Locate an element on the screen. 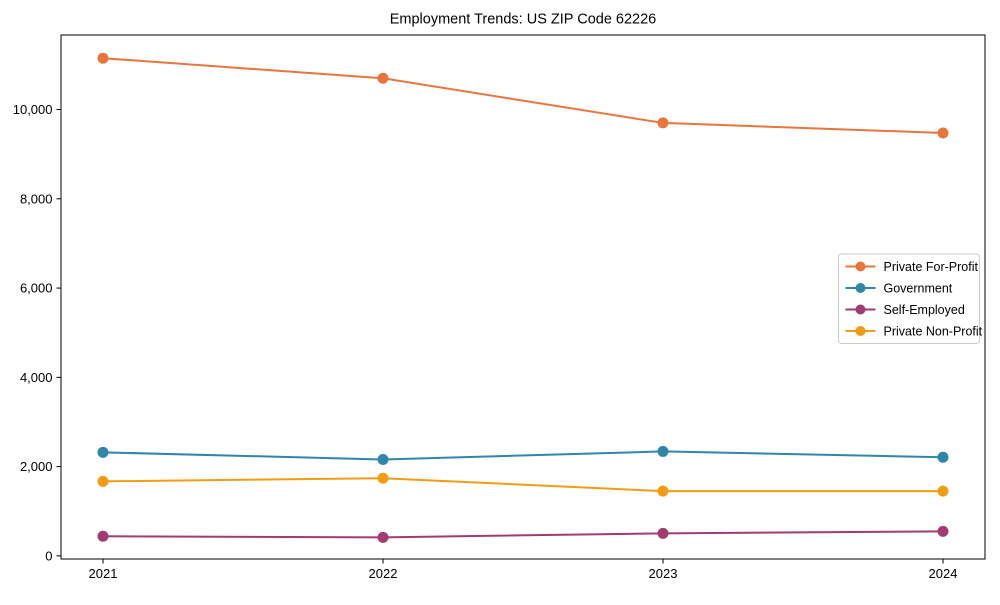  marker-private-for-profit-2021 is located at coordinates (103, 58).